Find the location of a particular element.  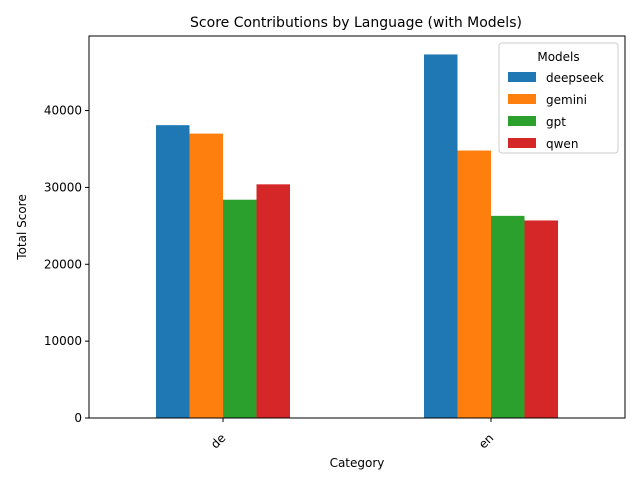

y-axis: 0 10000 20000 30000 40000 is located at coordinates (66, 264).